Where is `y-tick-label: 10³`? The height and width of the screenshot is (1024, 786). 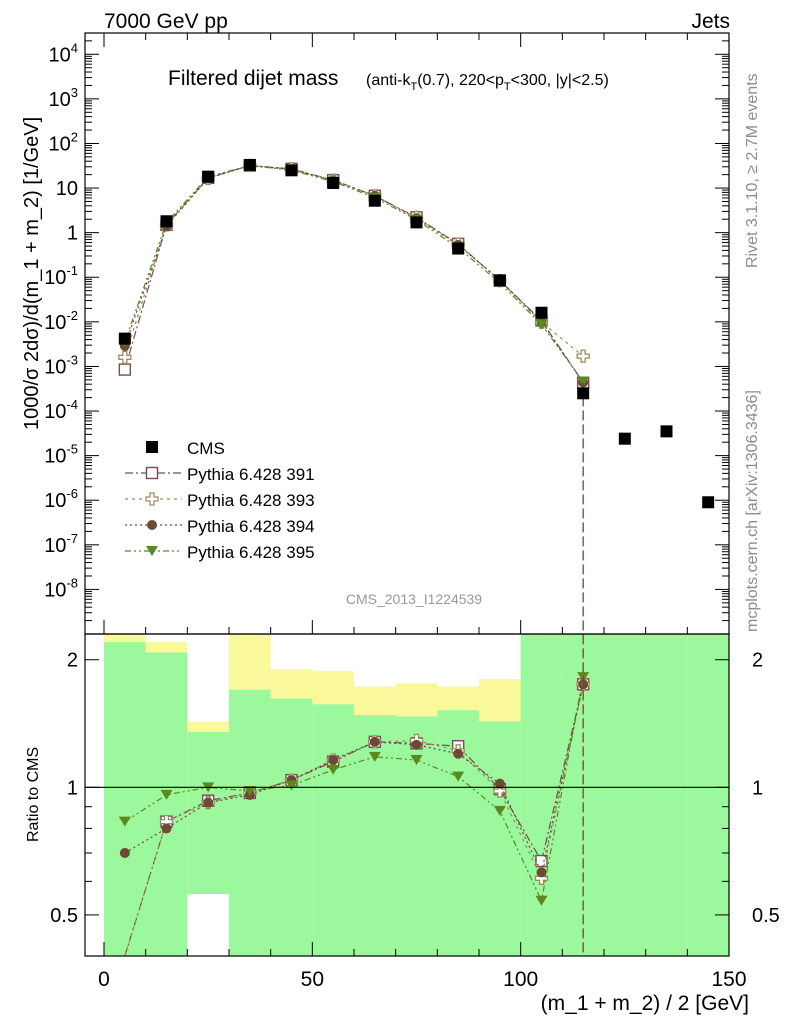 y-tick-label: 10³ is located at coordinates (63, 98).